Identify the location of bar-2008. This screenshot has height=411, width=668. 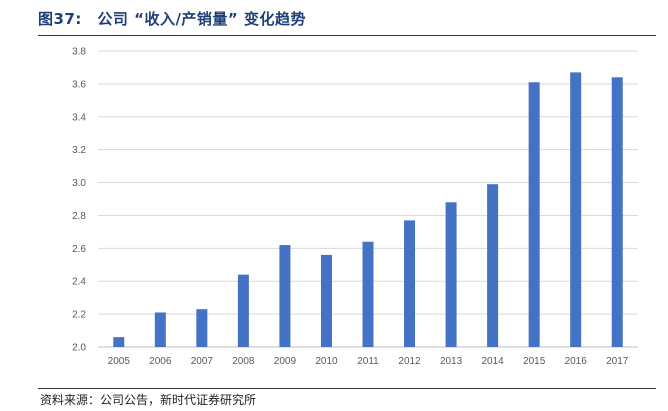
(243, 310).